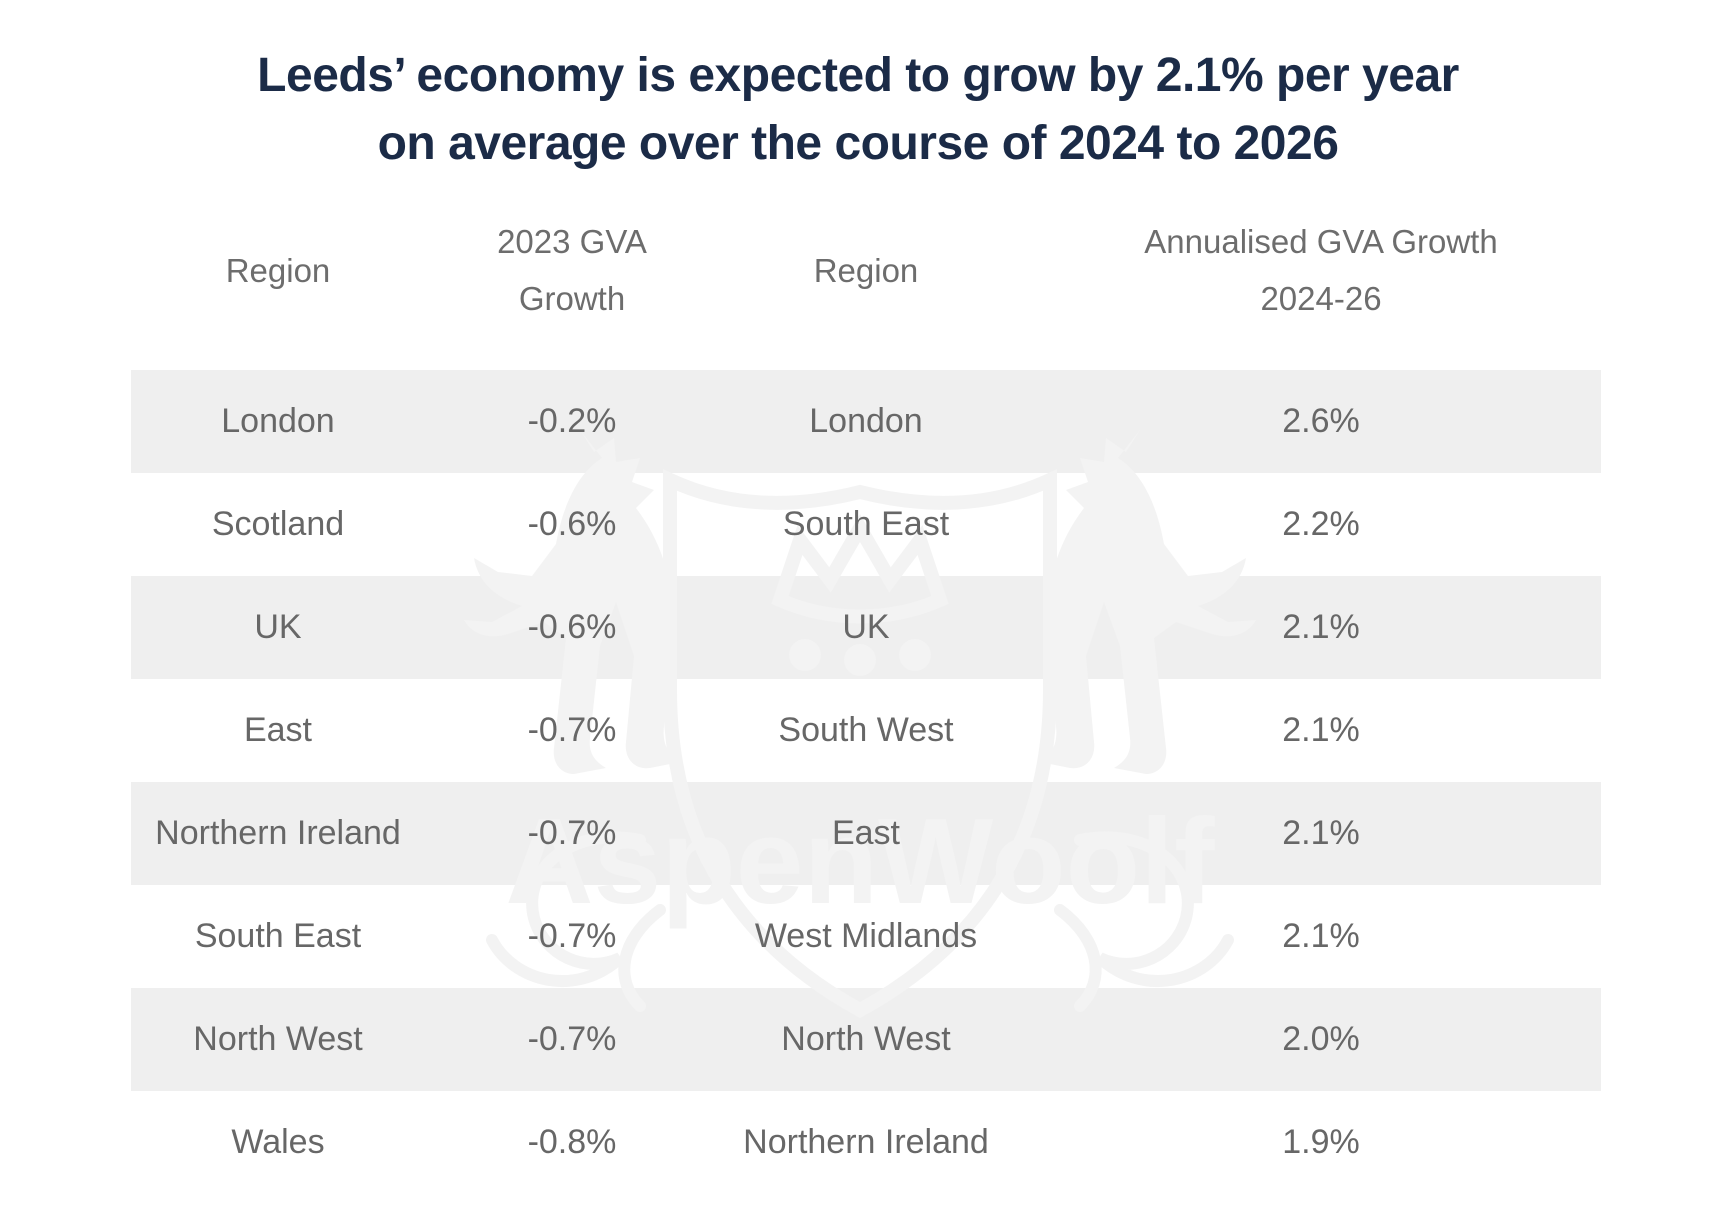  I want to click on region-2023-cell: East, so click(278, 730).